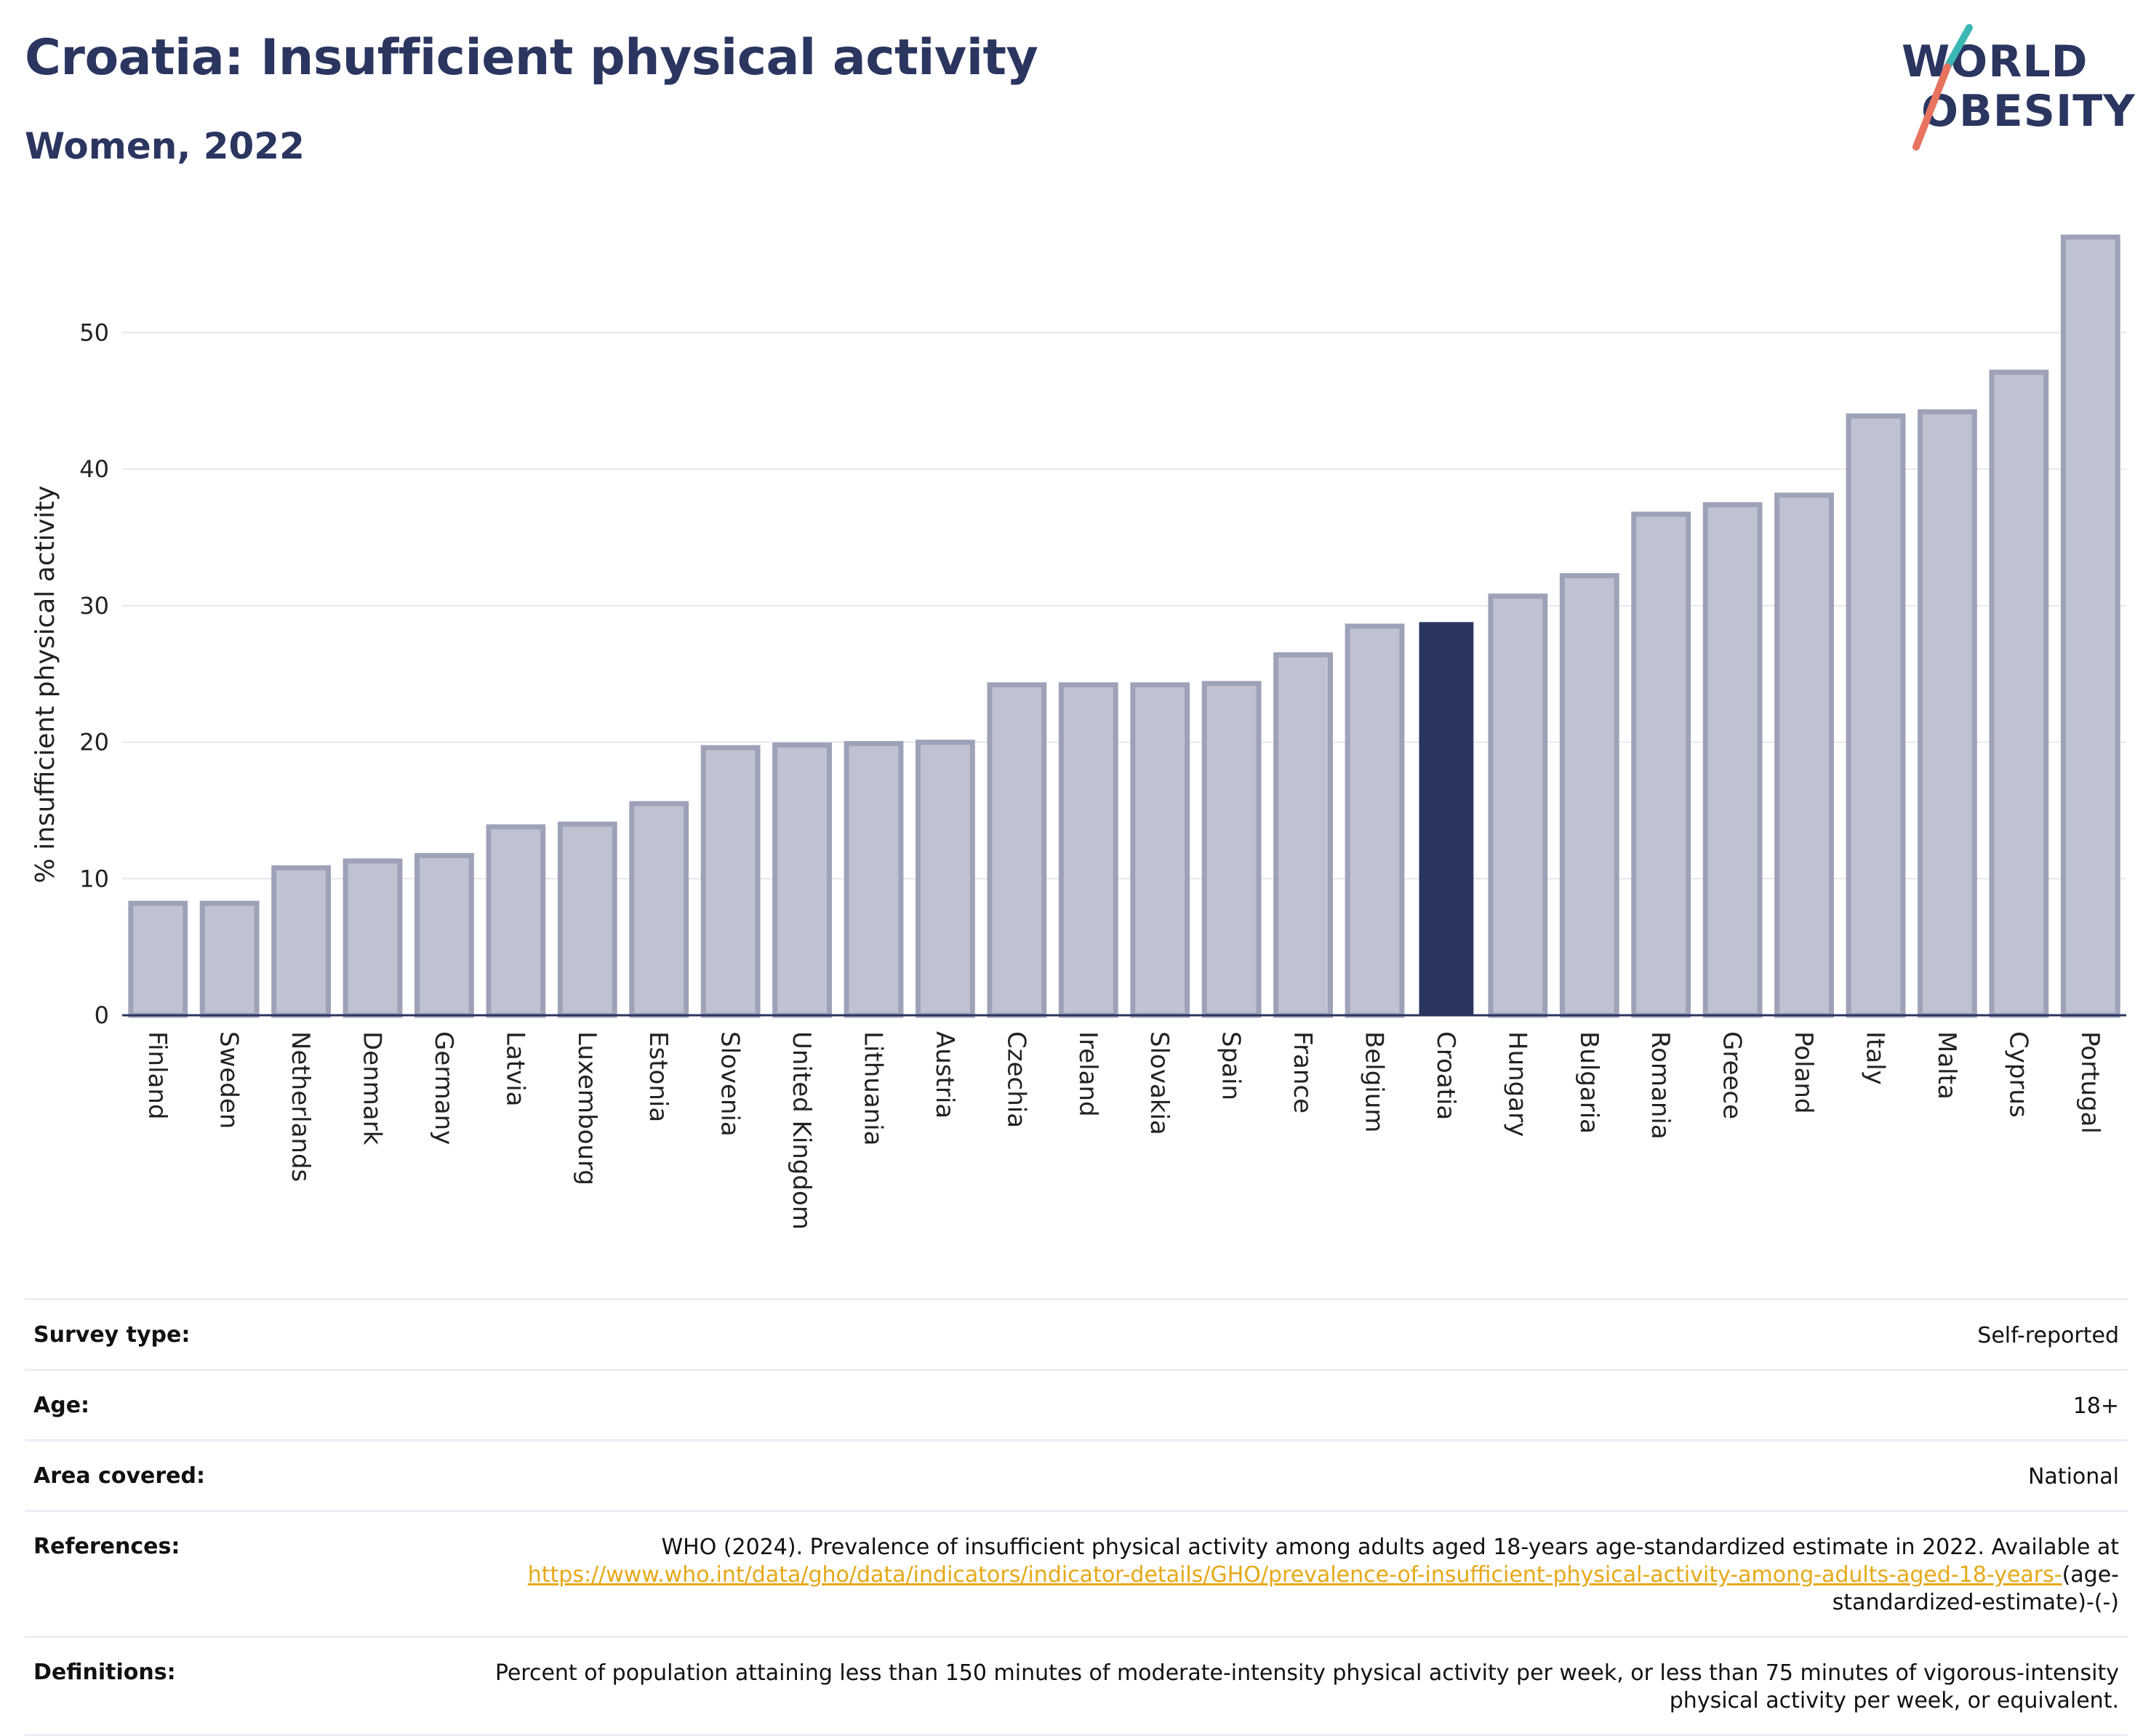  I want to click on meta-row-age: Age: 18+, so click(1076, 1404).